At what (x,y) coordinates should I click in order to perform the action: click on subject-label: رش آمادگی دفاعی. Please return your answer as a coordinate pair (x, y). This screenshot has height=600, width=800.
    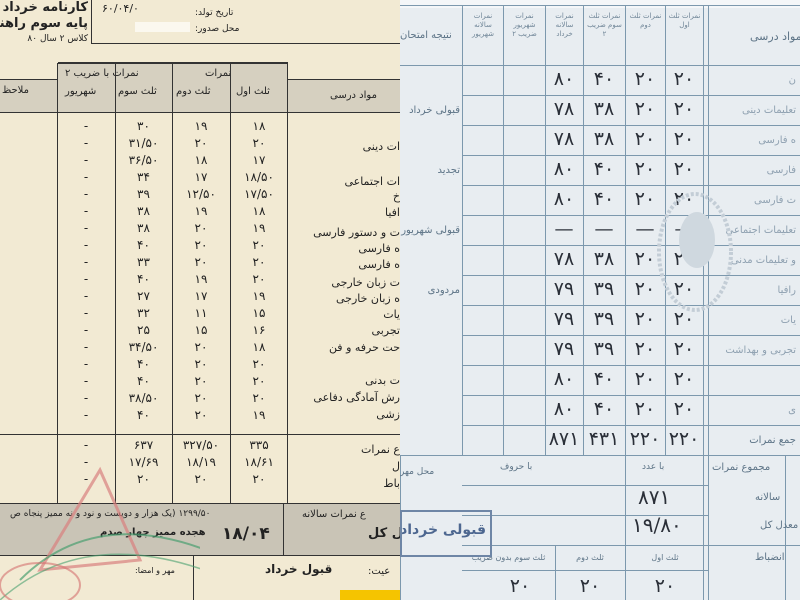
    Looking at the image, I should click on (356, 397).